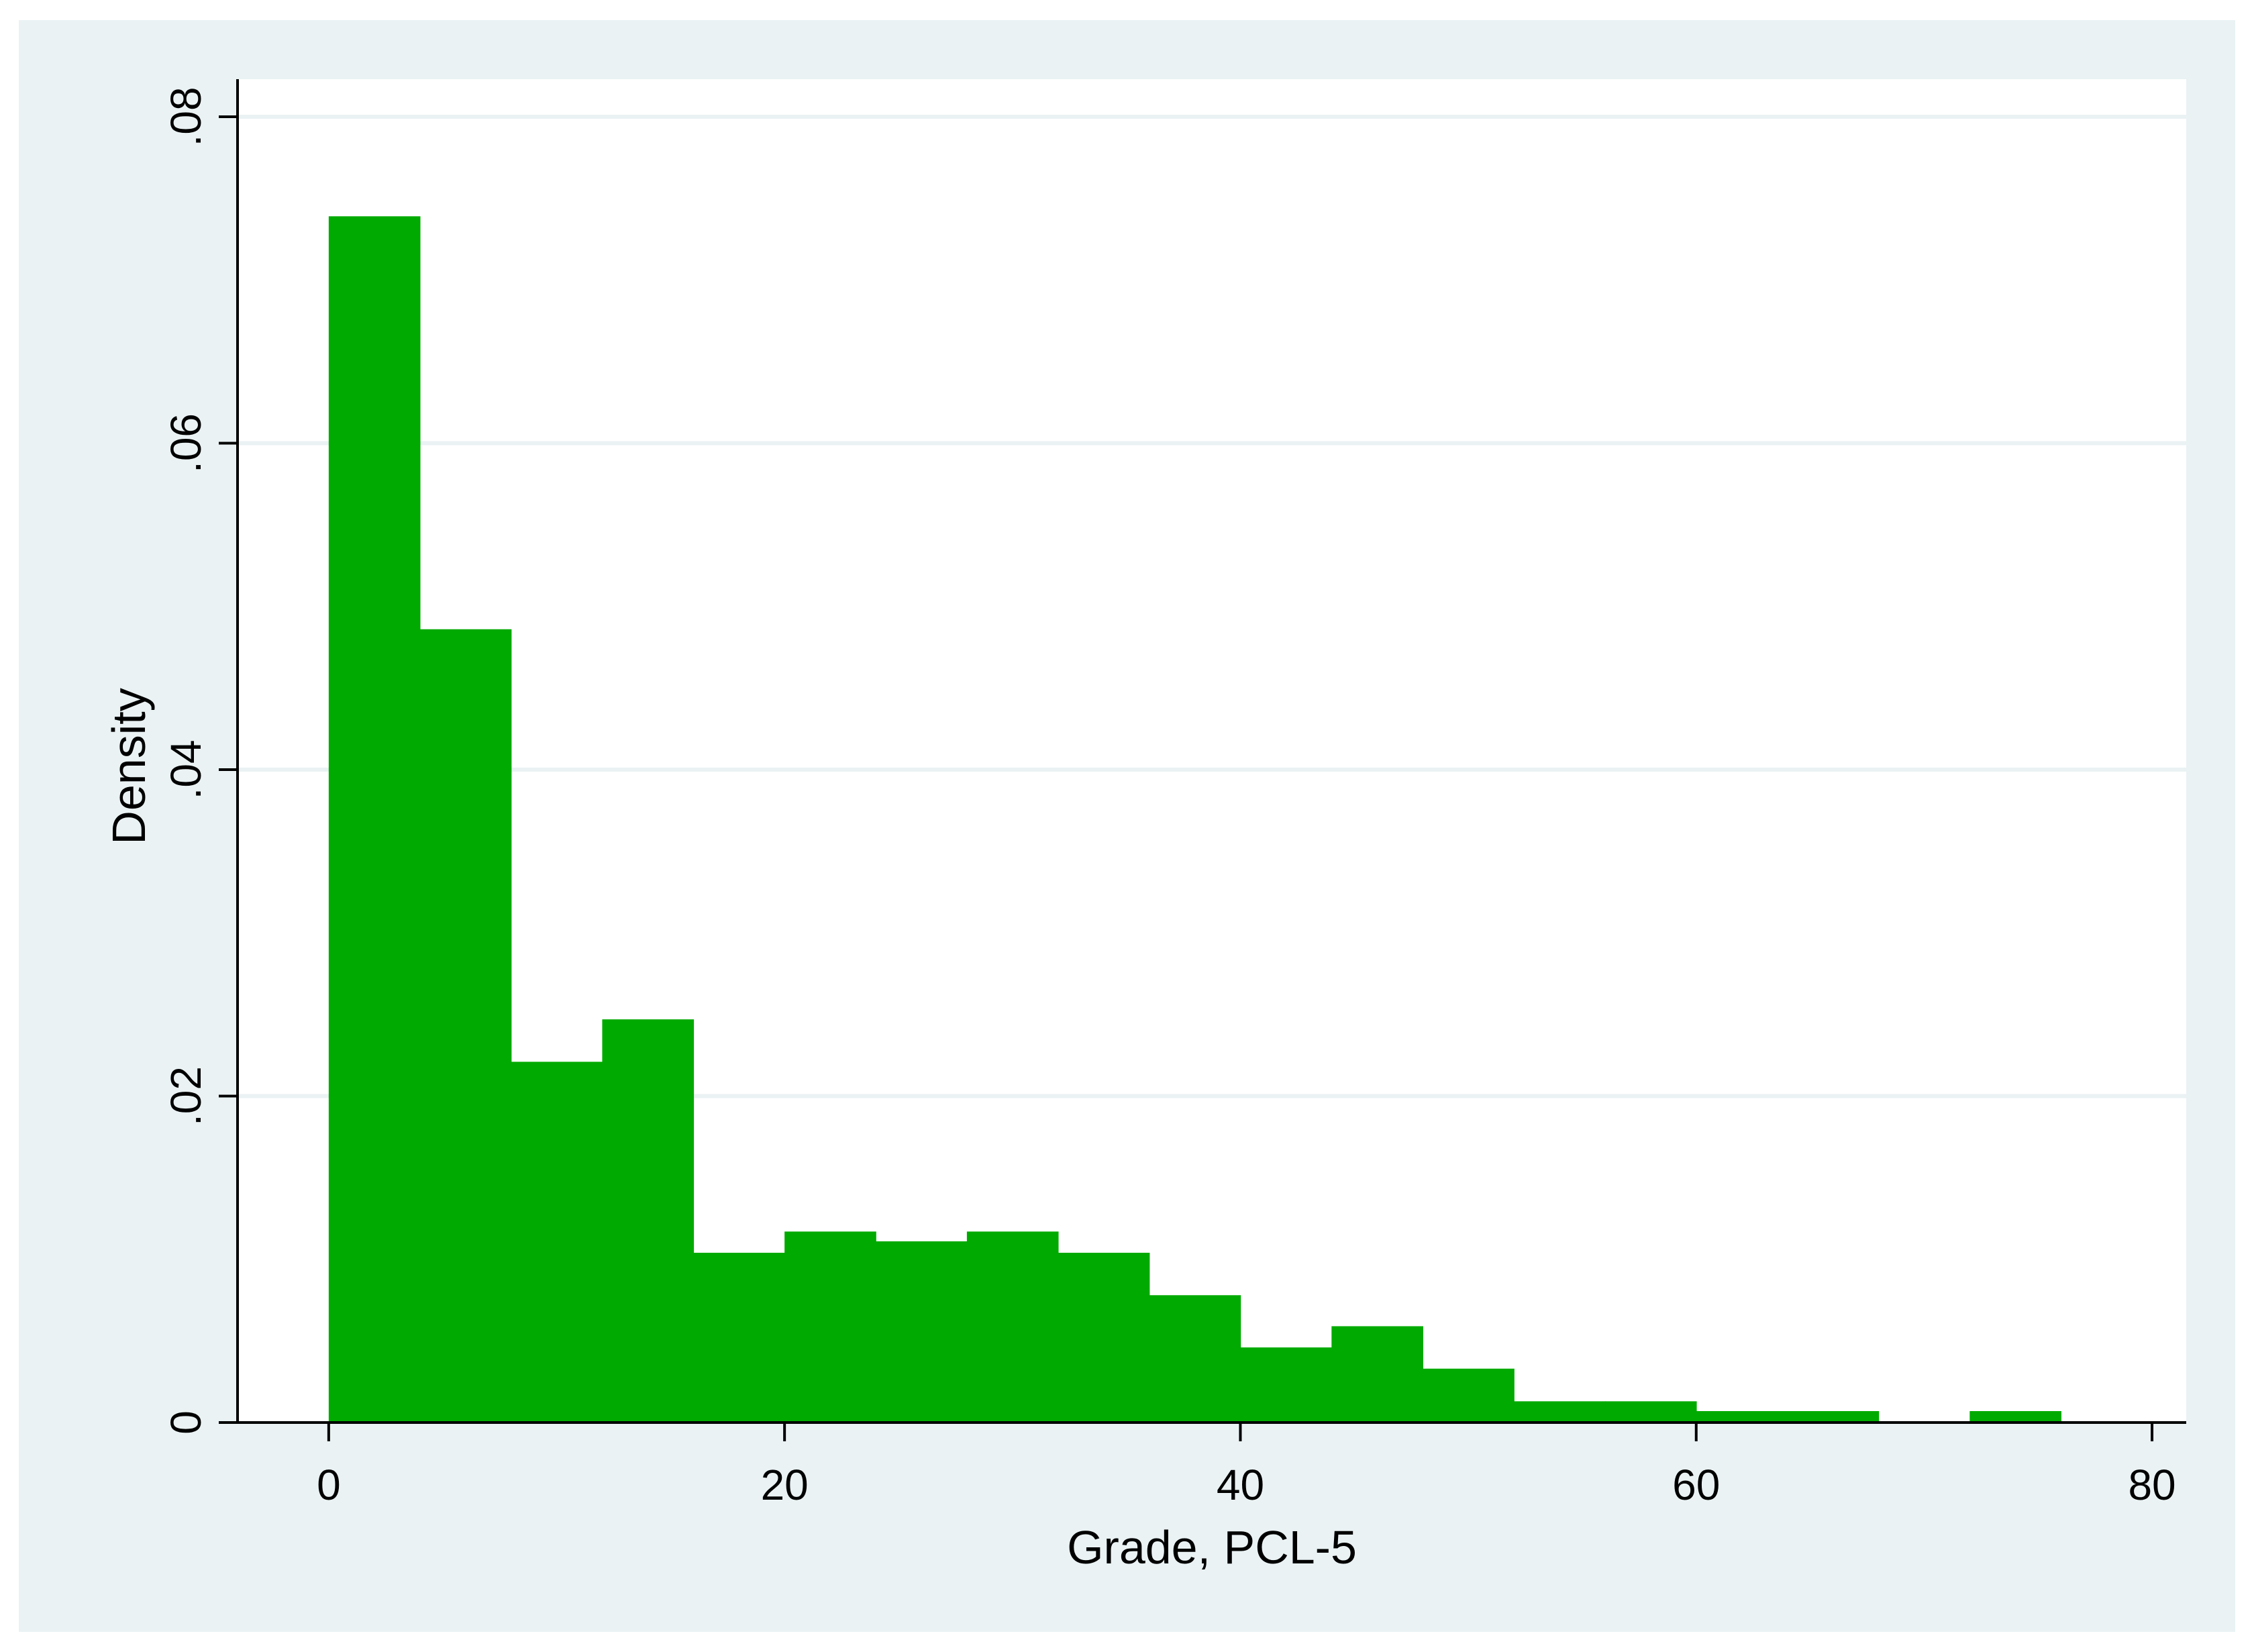  Describe the element at coordinates (186, 769) in the screenshot. I see `y-tick-label-2: .04` at that location.